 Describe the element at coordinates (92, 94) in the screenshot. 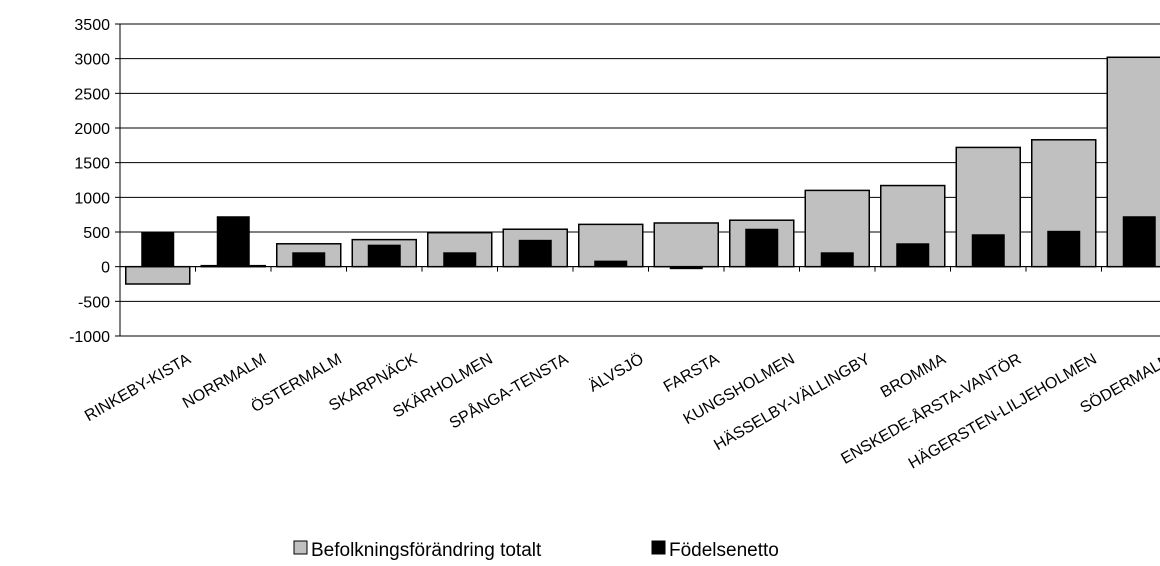

I see `y-tick-label: 2500` at that location.